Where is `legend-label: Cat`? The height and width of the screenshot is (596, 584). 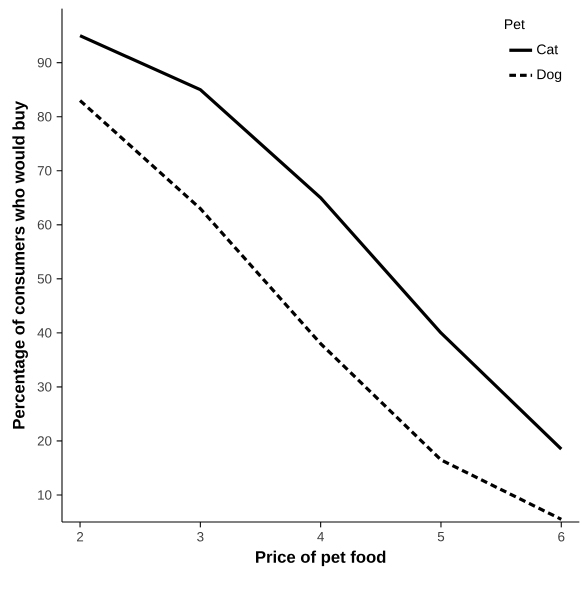 legend-label: Cat is located at coordinates (547, 49).